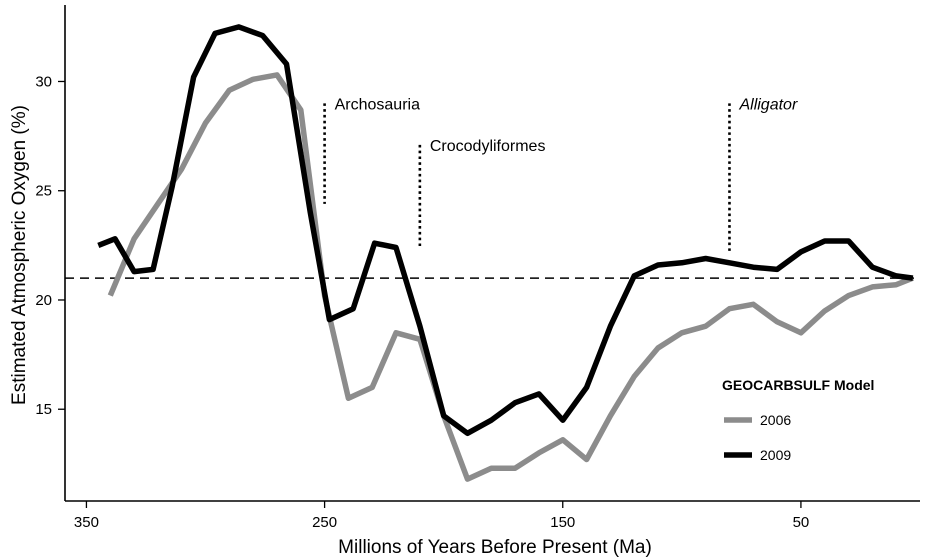  Describe the element at coordinates (43, 409) in the screenshot. I see `y-tick-label: 15` at that location.